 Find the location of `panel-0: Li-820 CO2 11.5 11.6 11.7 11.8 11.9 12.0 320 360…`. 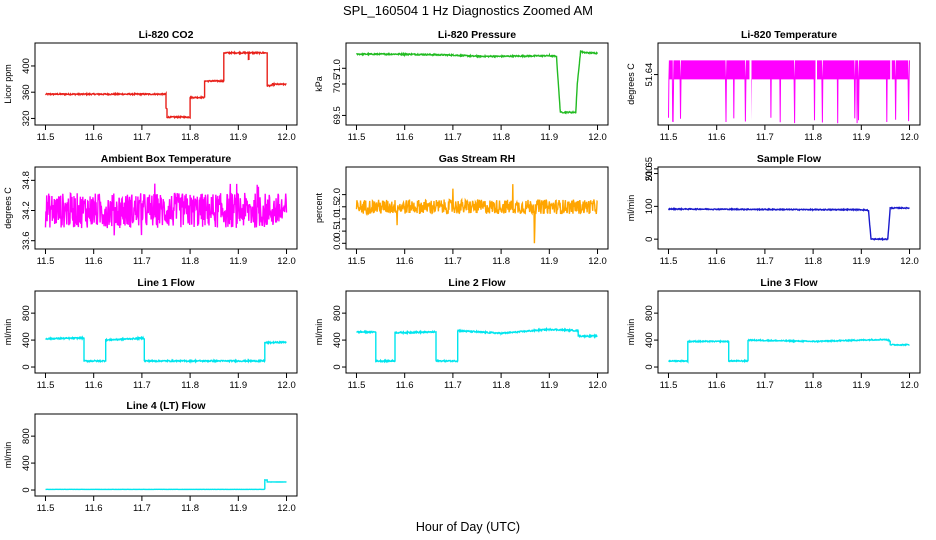

panel-0: Li-820 CO2 11.5 11.6 11.7 11.8 11.9 12.0 320 360… is located at coordinates (150, 86).